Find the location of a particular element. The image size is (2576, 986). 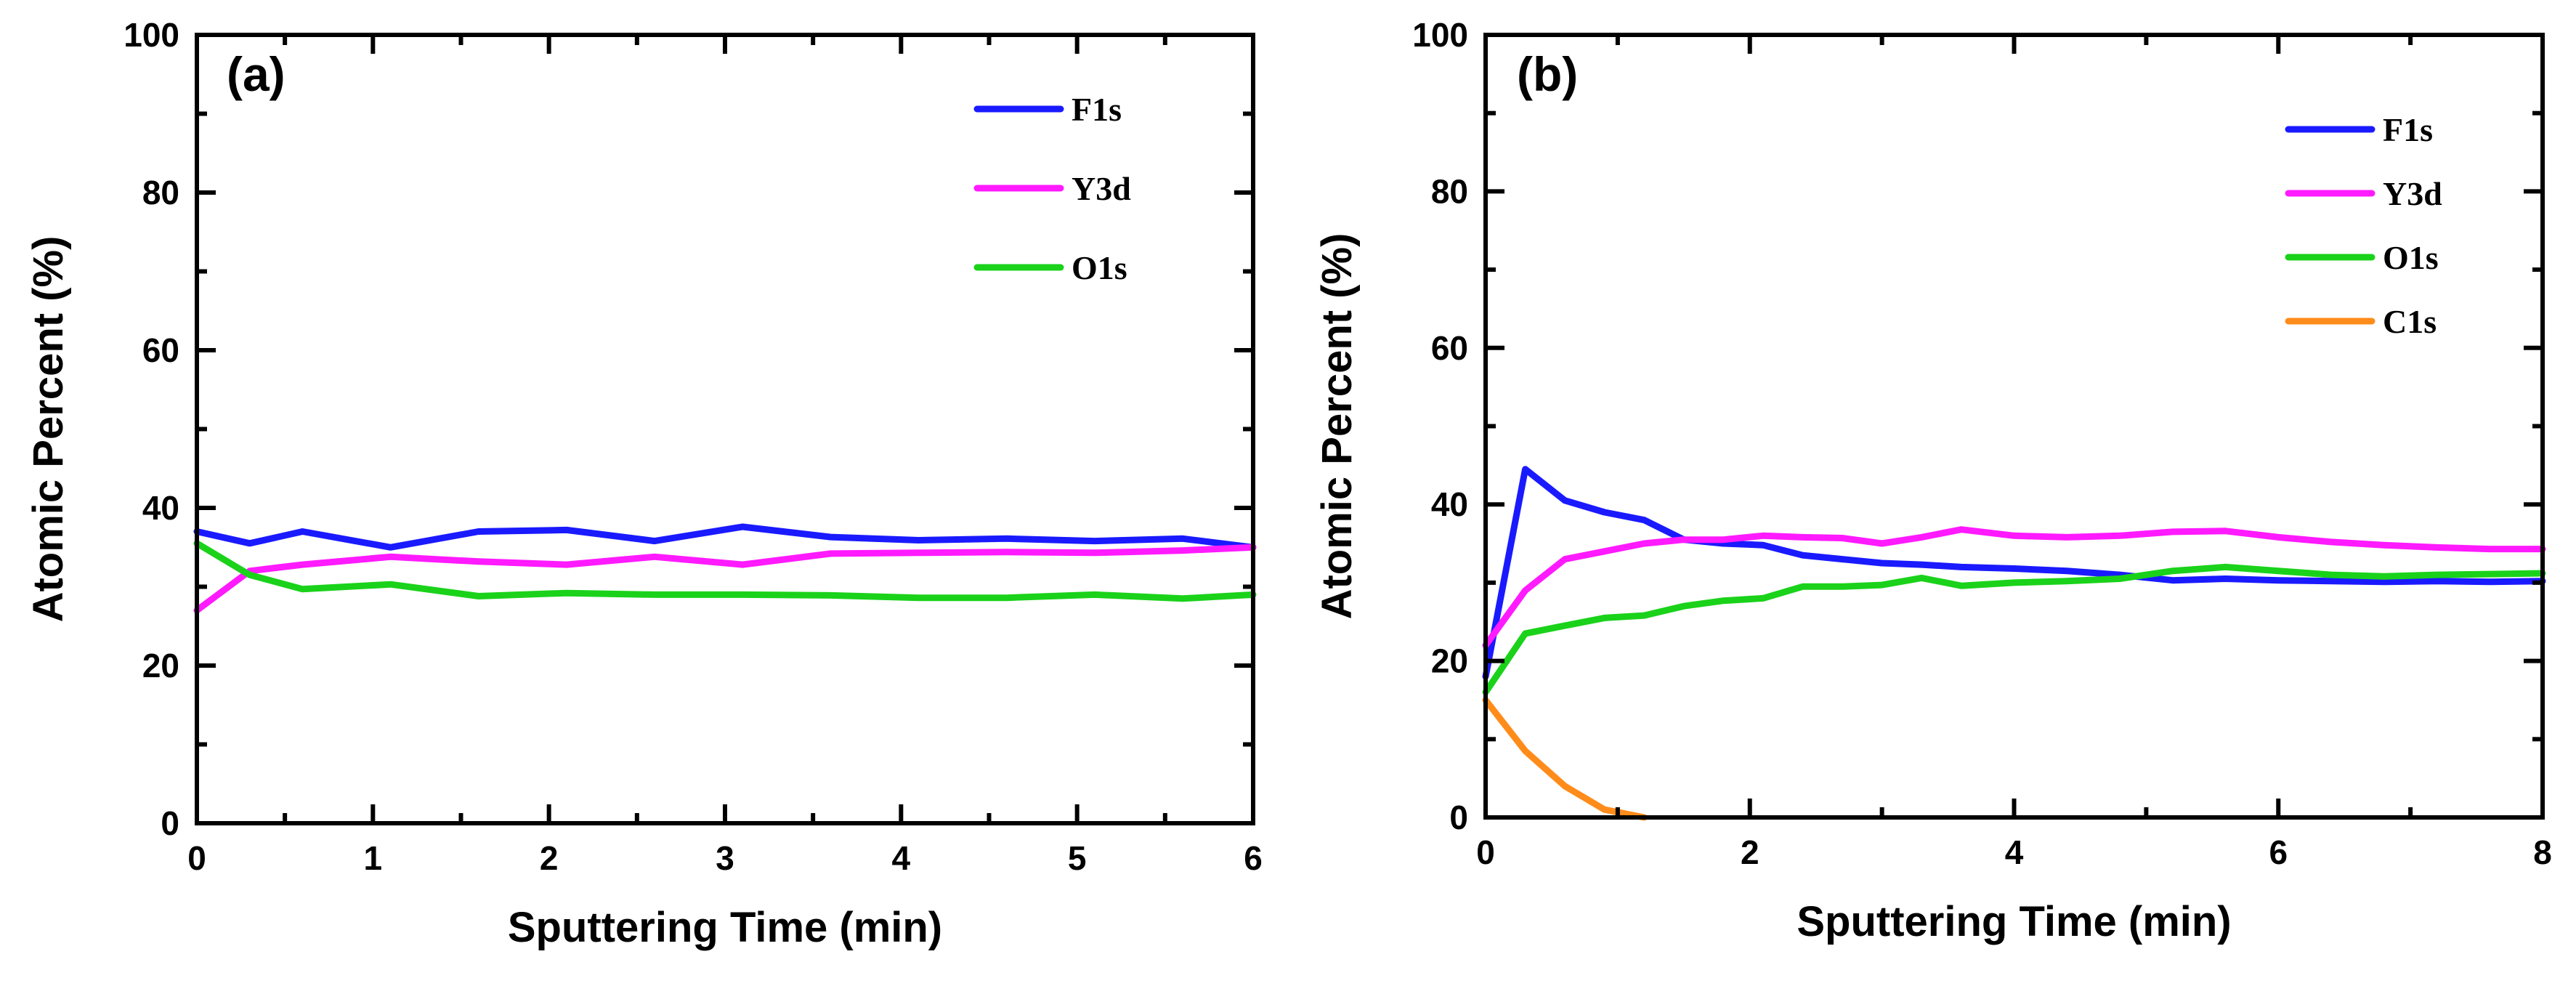

x-tick-label: 5 is located at coordinates (1077, 858).